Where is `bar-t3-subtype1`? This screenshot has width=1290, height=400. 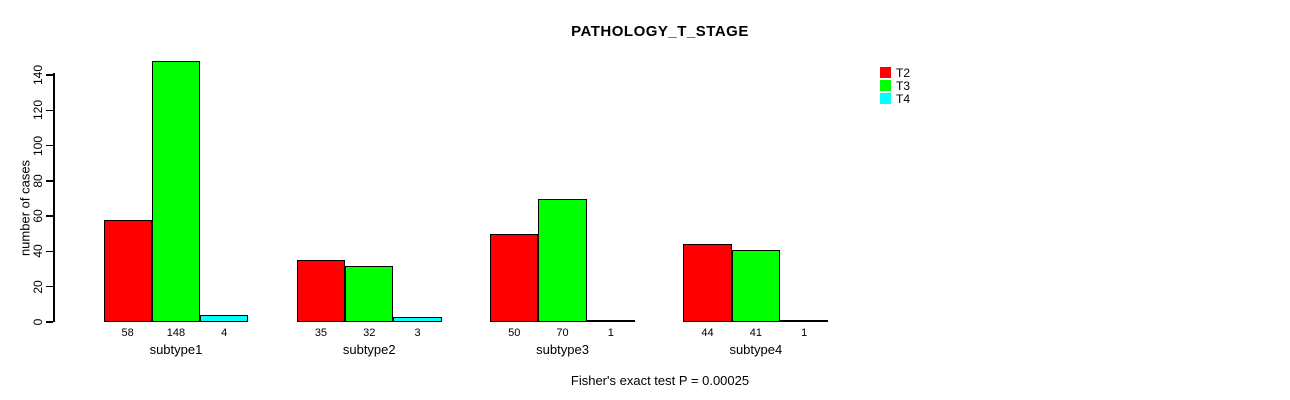 bar-t3-subtype1 is located at coordinates (176, 191).